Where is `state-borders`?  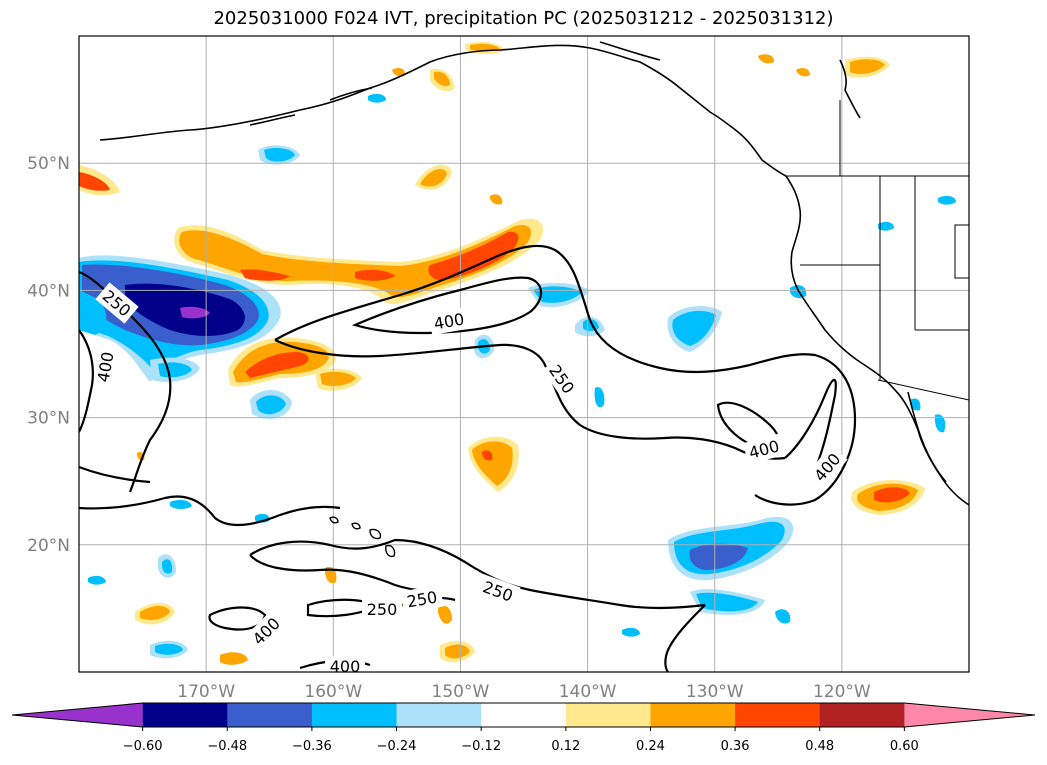 state-borders is located at coordinates (884, 250).